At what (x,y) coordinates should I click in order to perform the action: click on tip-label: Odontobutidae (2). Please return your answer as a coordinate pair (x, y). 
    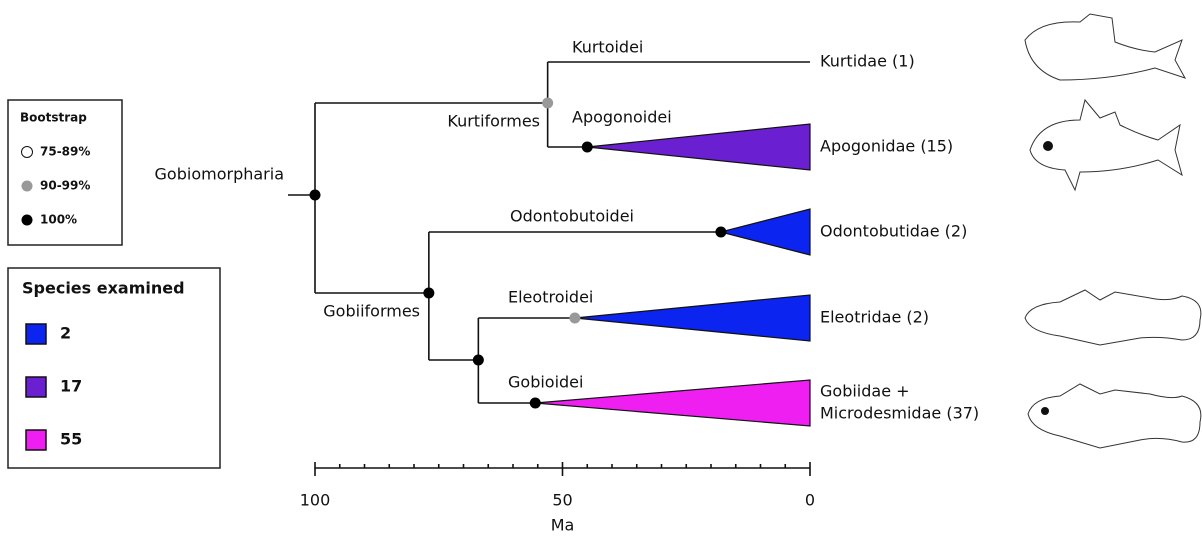
    Looking at the image, I should click on (893, 231).